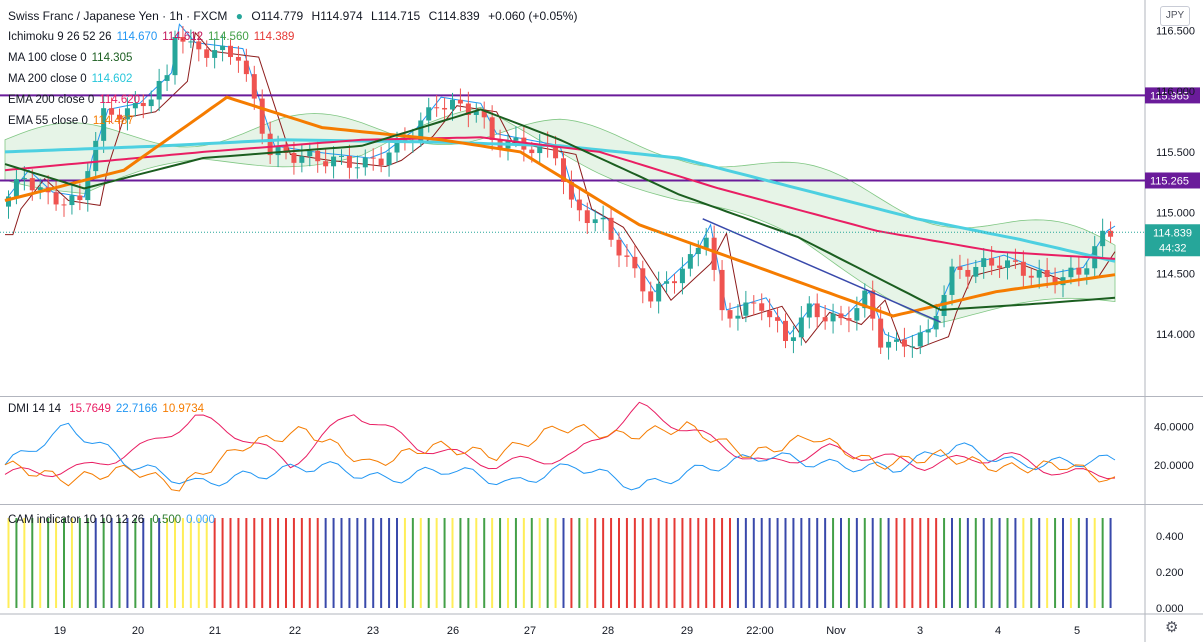 The width and height of the screenshot is (1203, 642). What do you see at coordinates (47, 79) in the screenshot?
I see `indicator-label: MA 200 close 0` at bounding box center [47, 79].